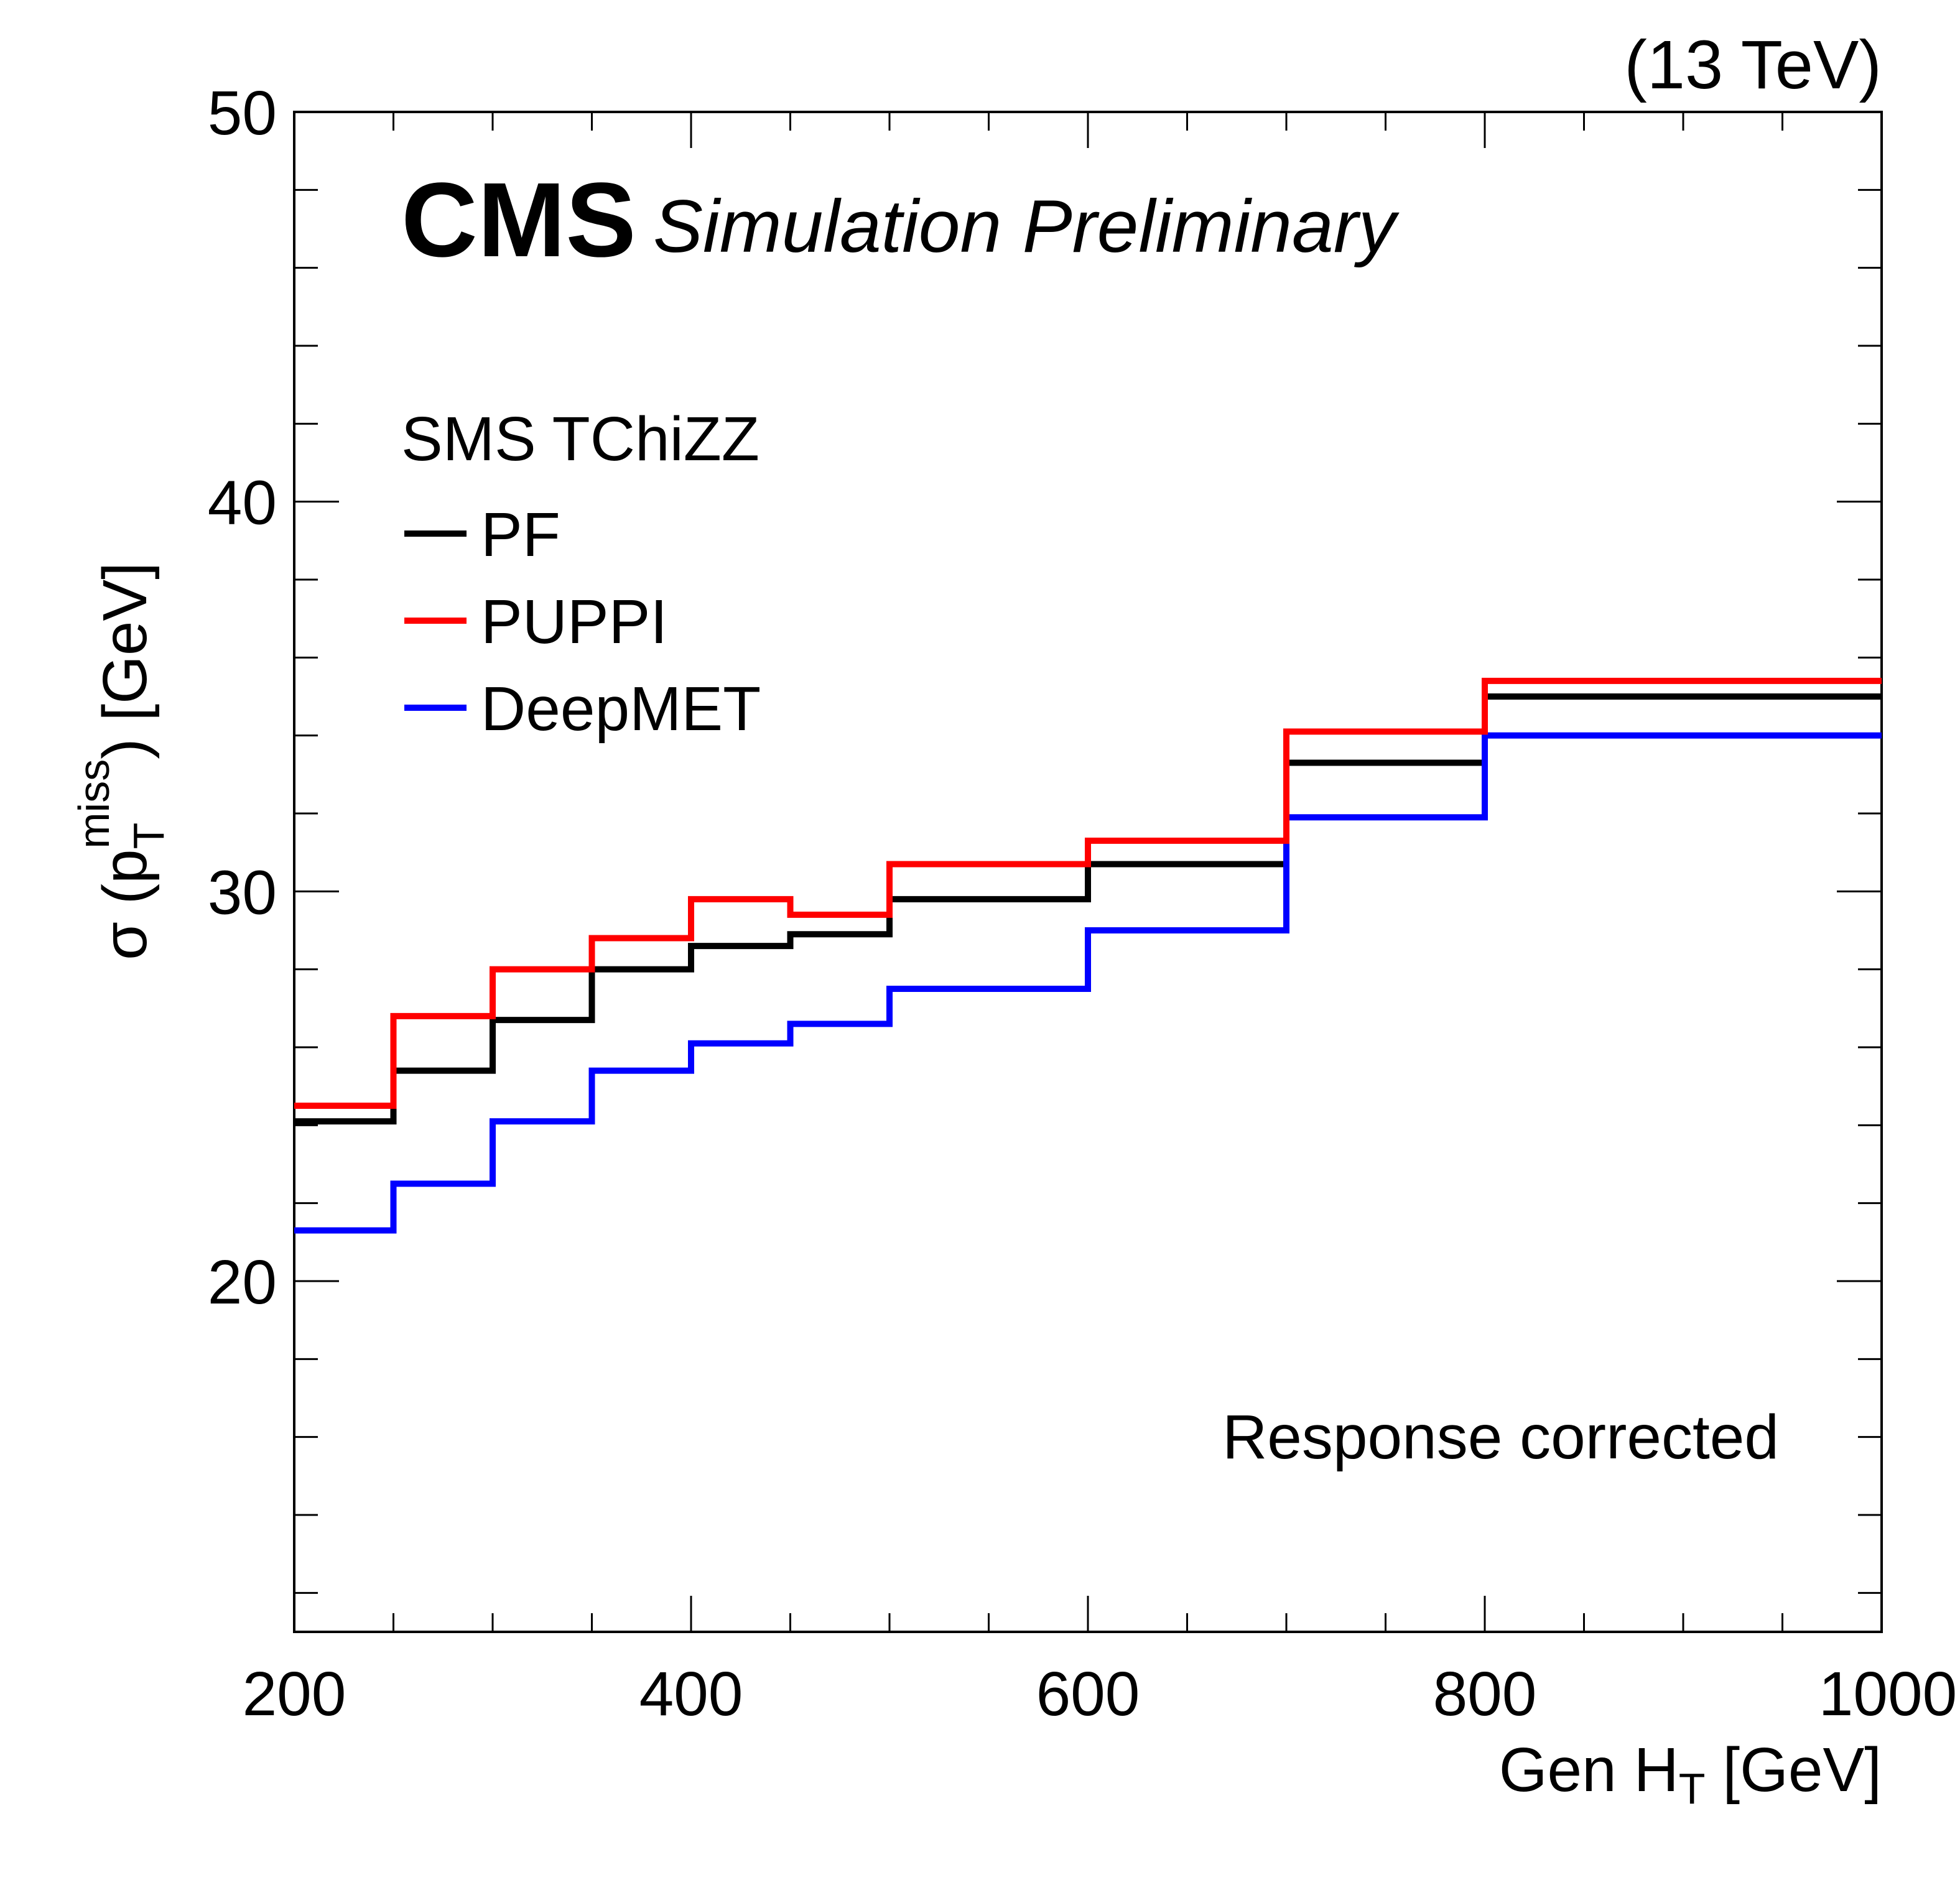  Describe the element at coordinates (1692, 1788) in the screenshot. I see `x-axis-title-sub: T` at that location.